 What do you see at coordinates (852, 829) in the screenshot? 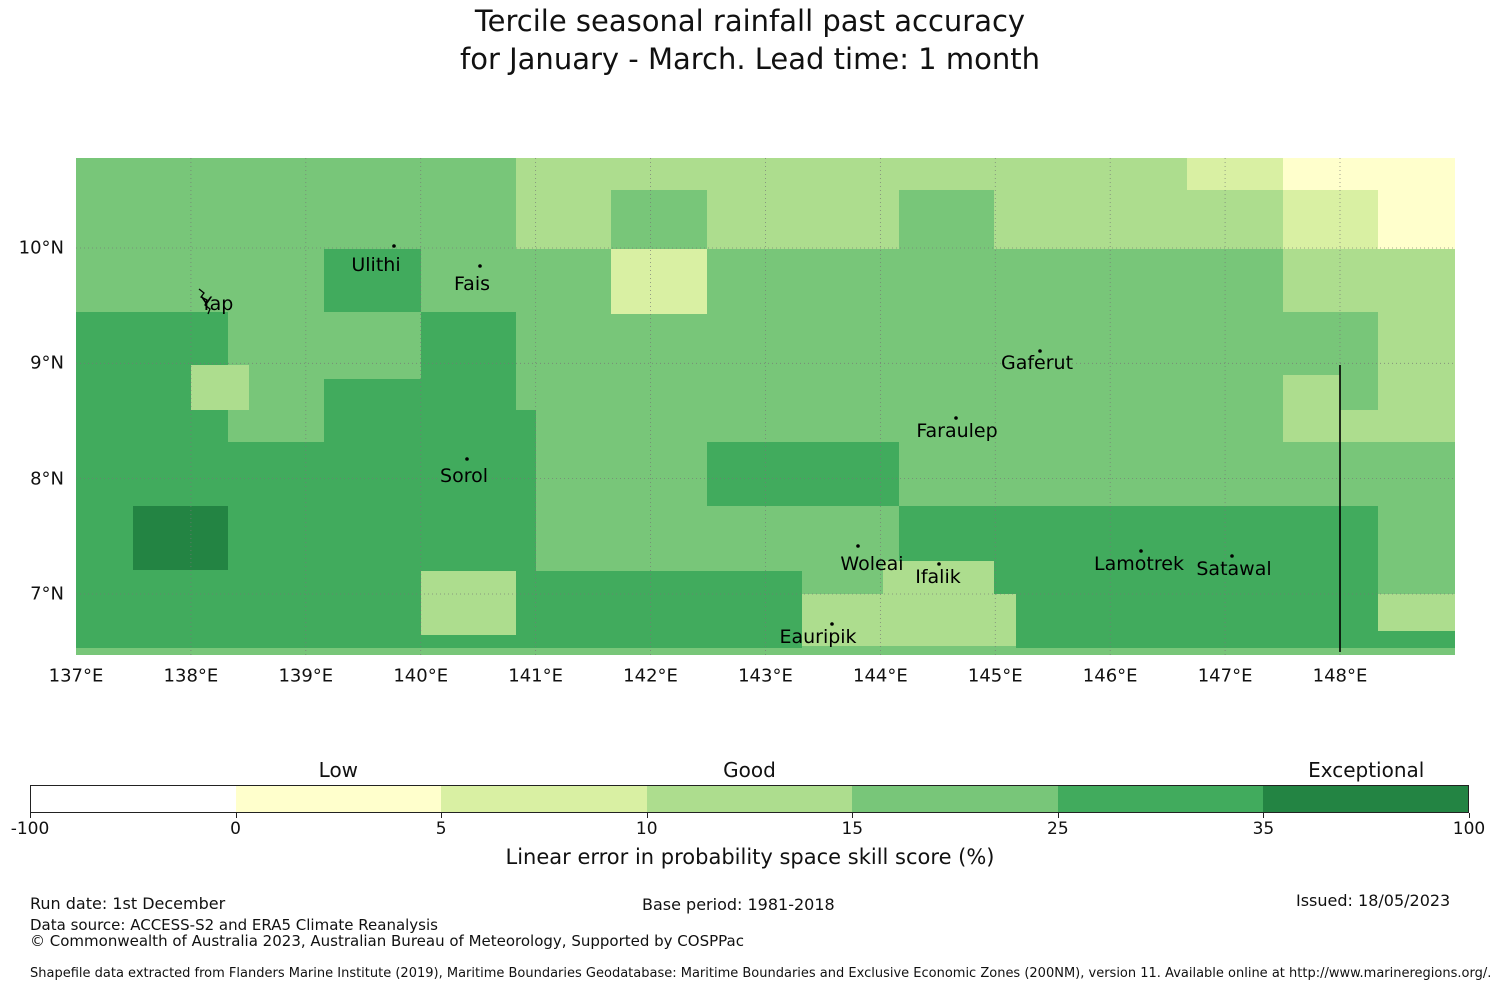
I see `colorbar-tick-label: 15` at bounding box center [852, 829].